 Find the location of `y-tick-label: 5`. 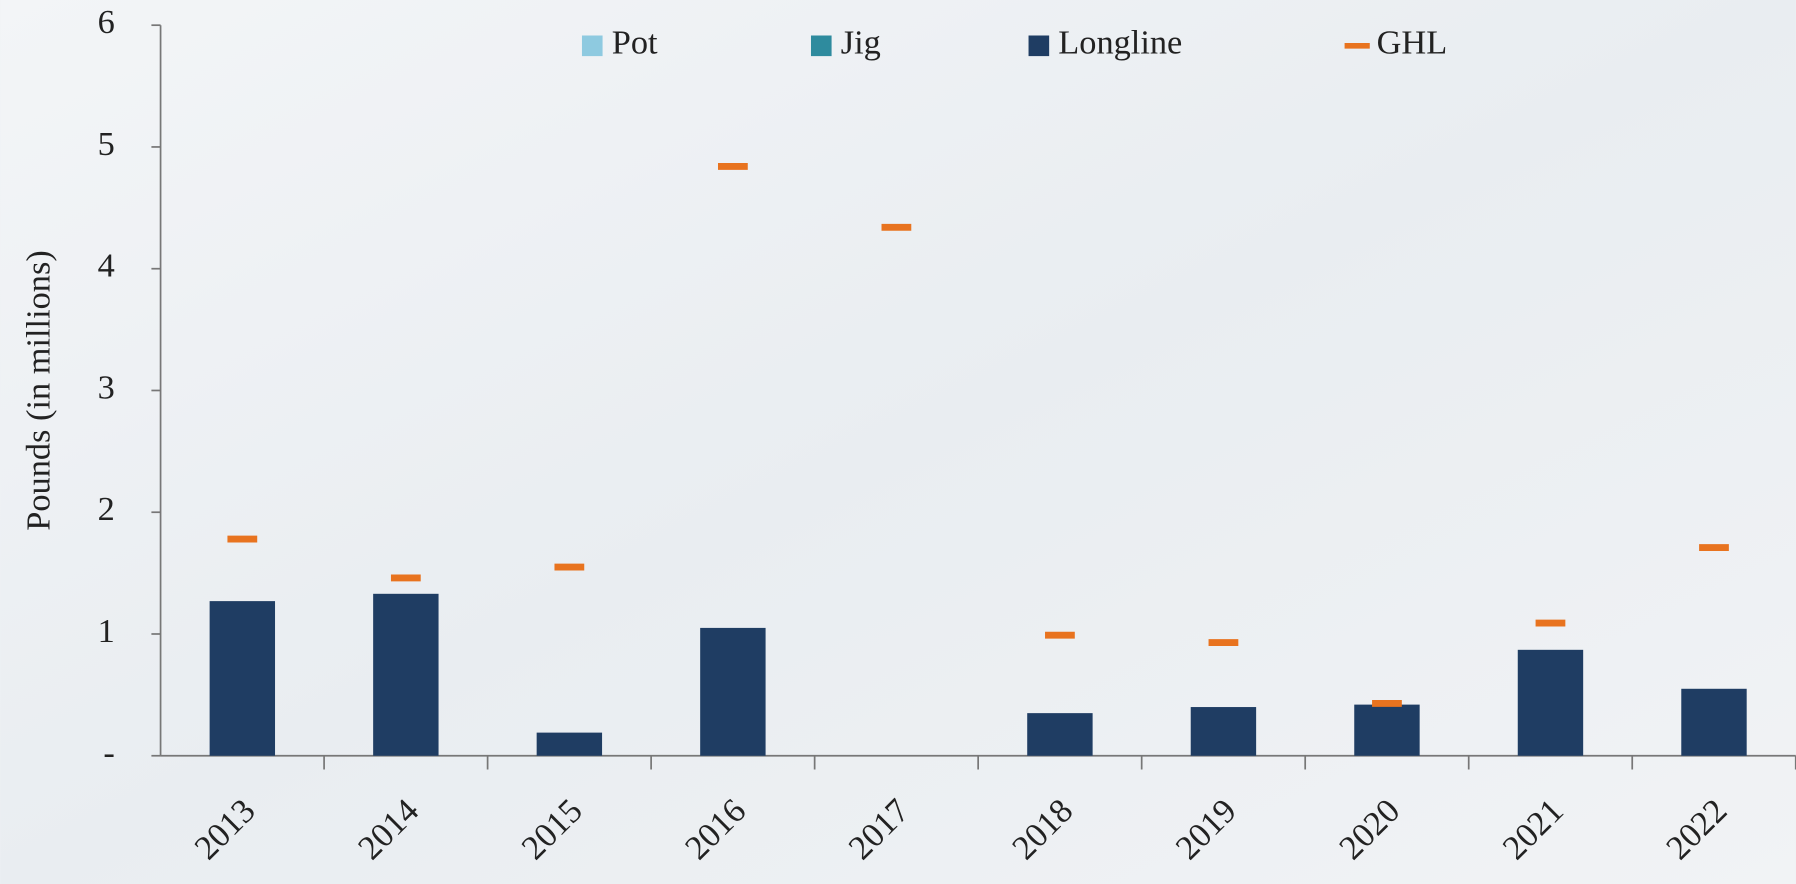

y-tick-label: 5 is located at coordinates (106, 144).